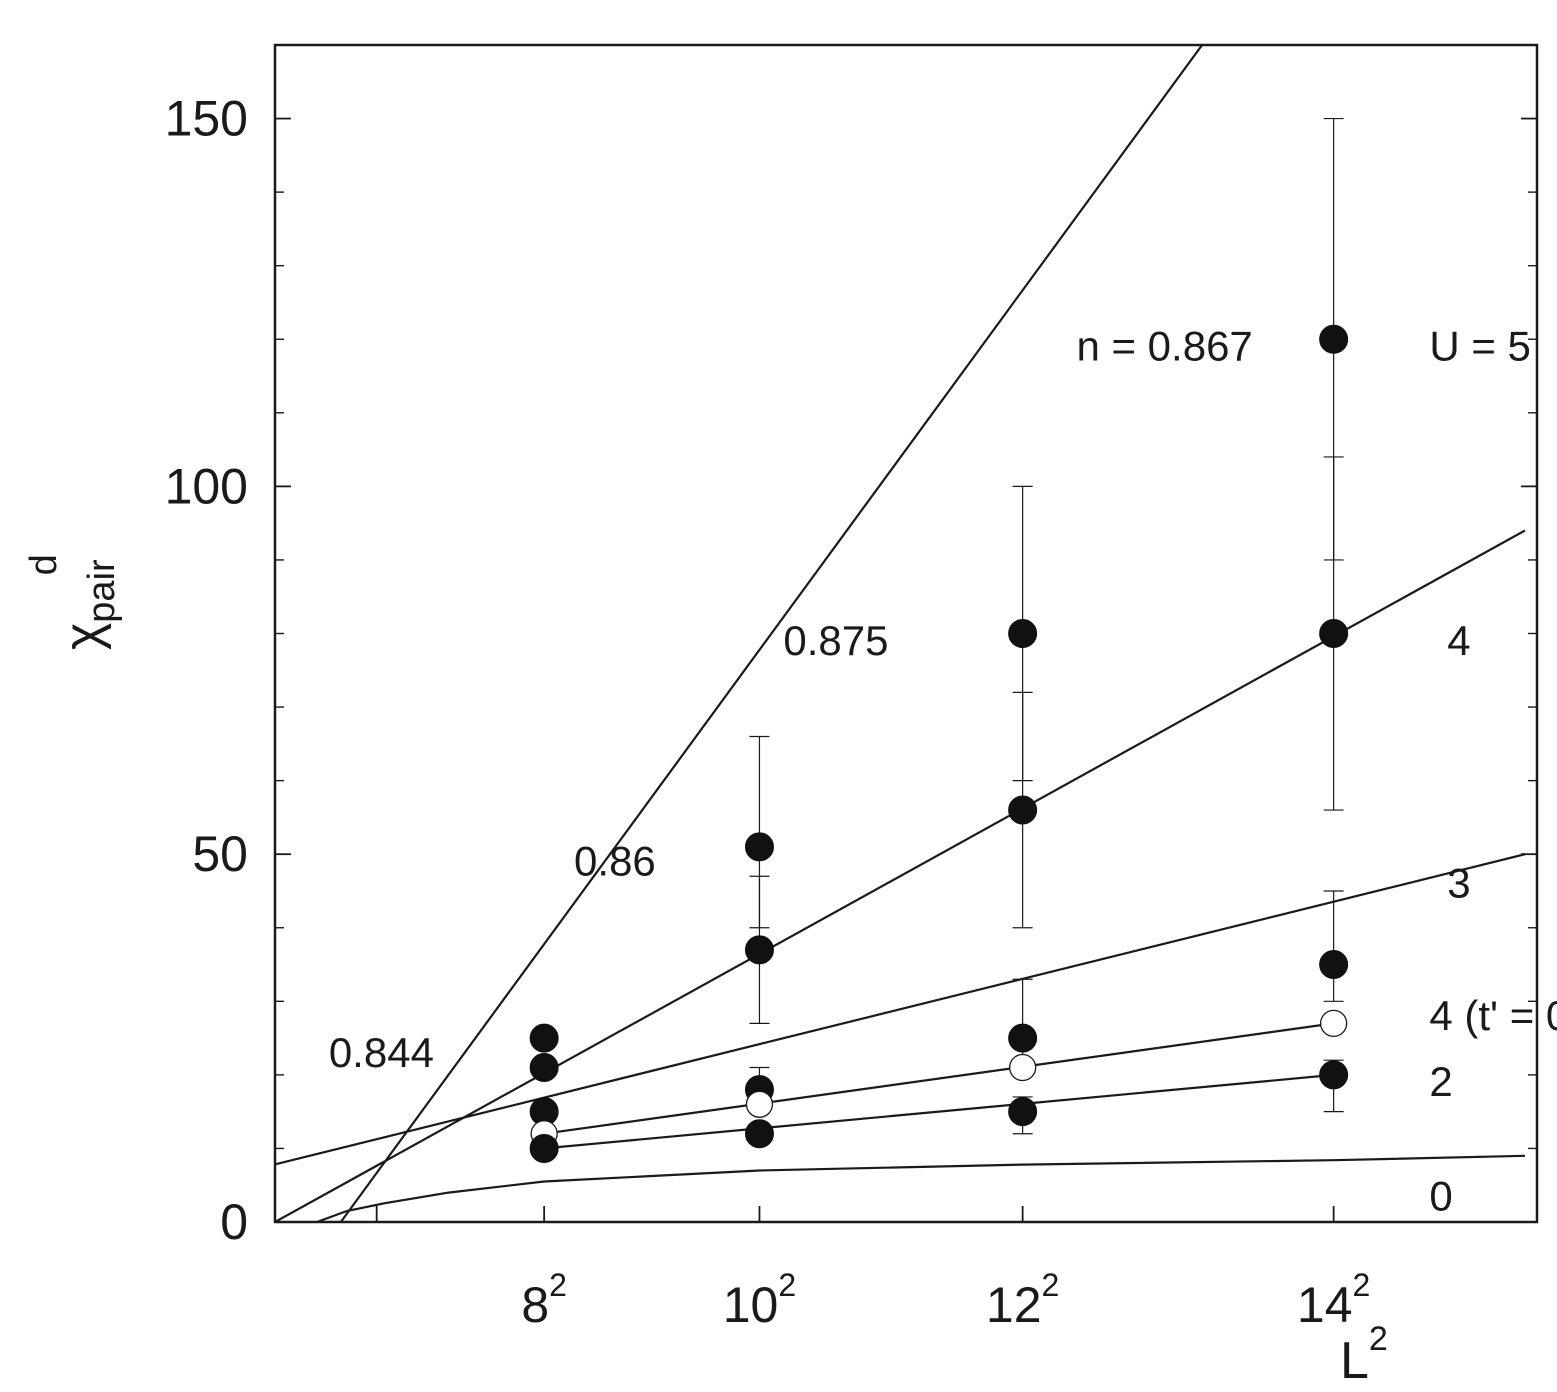 The image size is (1557, 1392). I want to click on x-tick-label-base-0: 8, so click(535, 1305).